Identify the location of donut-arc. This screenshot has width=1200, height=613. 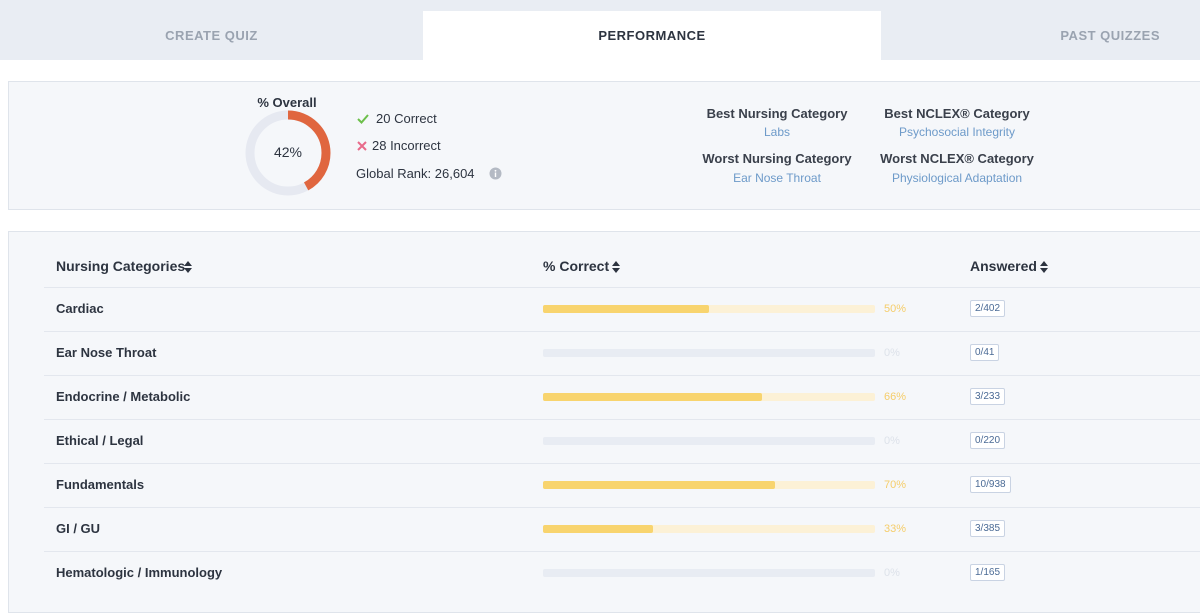
(288, 153).